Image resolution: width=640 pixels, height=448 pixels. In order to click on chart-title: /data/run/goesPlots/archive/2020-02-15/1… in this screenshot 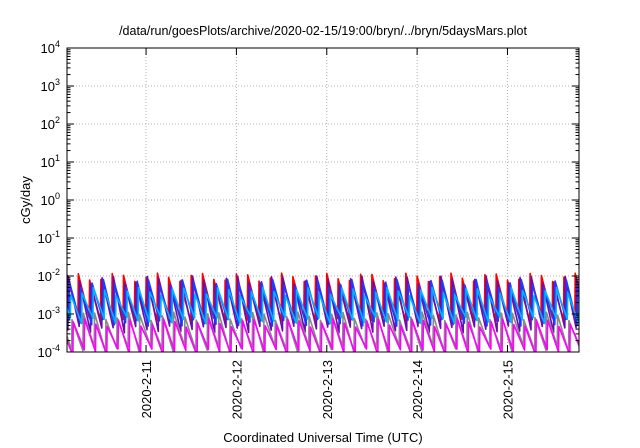, I will do `click(323, 31)`.